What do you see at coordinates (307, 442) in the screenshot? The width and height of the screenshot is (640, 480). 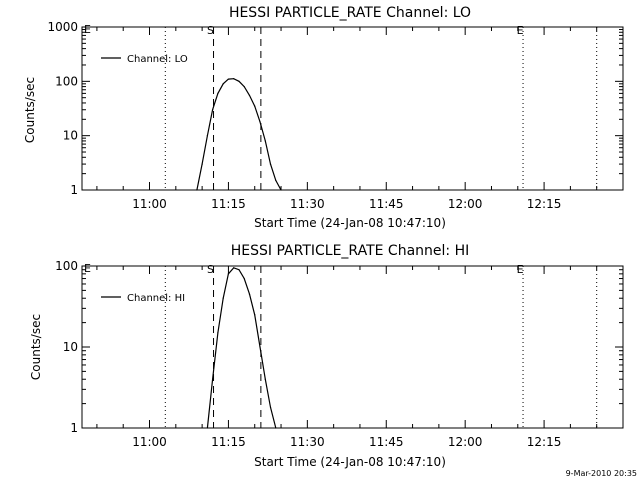 I see `x-tick-label-hi: 11:30` at bounding box center [307, 442].